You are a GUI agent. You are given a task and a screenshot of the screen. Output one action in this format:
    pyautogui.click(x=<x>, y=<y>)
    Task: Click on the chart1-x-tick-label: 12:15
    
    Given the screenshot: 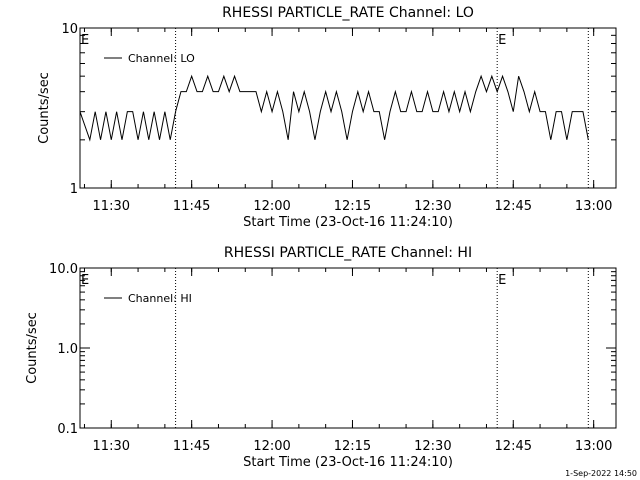 What is the action you would take?
    pyautogui.click(x=352, y=206)
    